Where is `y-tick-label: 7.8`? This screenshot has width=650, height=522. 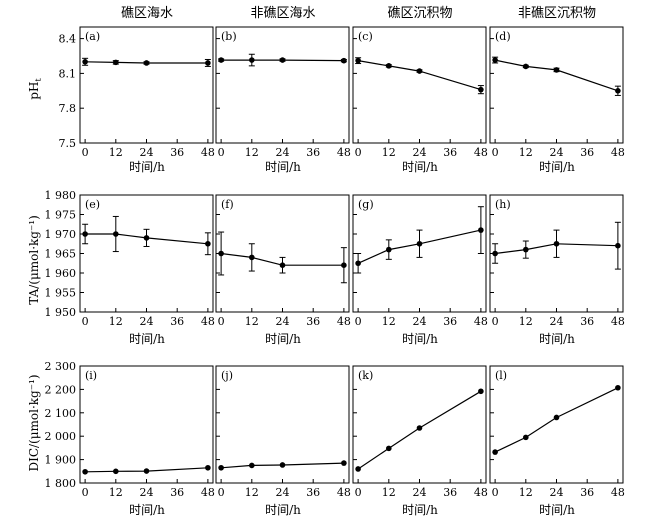
y-tick-label: 7.8 is located at coordinates (68, 108).